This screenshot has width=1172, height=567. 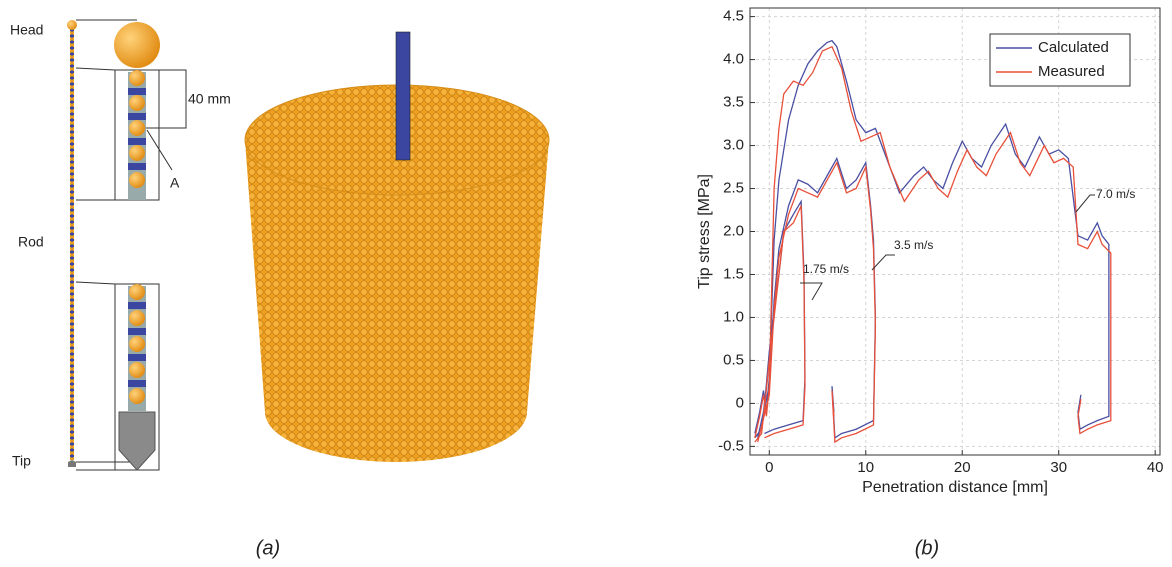 What do you see at coordinates (733, 359) in the screenshot?
I see `y-tick-label: 0.5` at bounding box center [733, 359].